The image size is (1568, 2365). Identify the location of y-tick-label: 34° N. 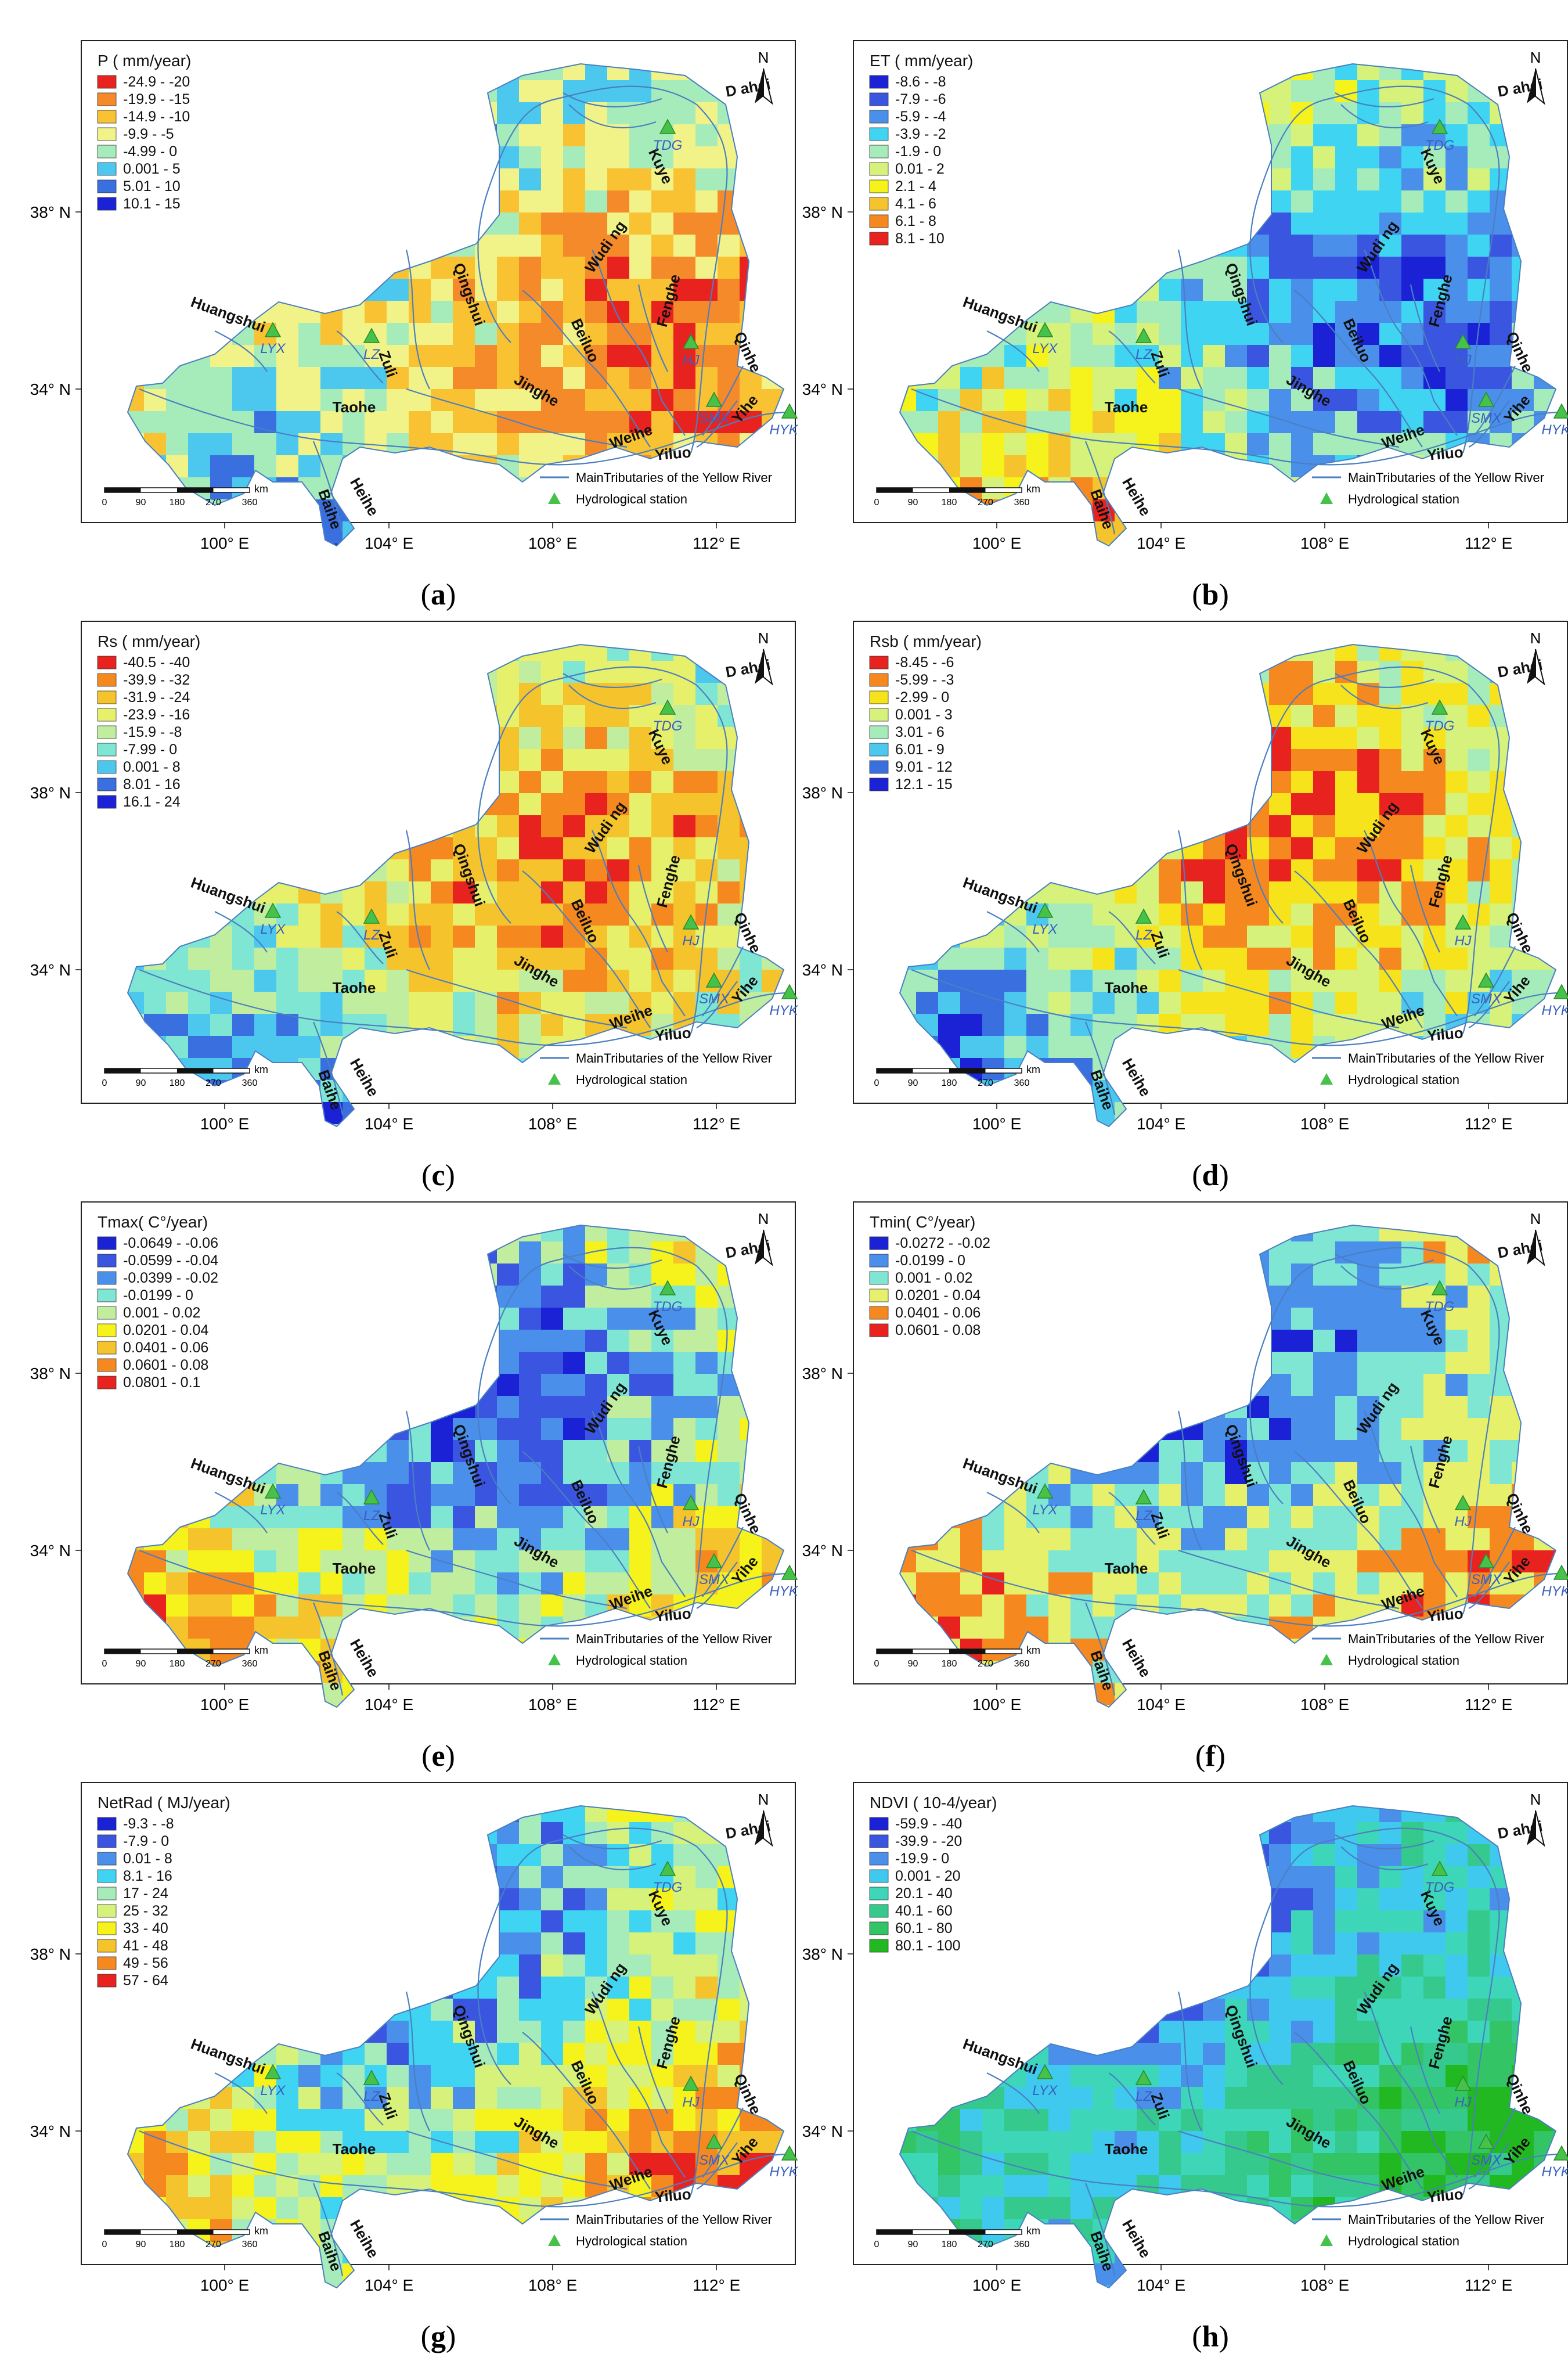
(822, 2131).